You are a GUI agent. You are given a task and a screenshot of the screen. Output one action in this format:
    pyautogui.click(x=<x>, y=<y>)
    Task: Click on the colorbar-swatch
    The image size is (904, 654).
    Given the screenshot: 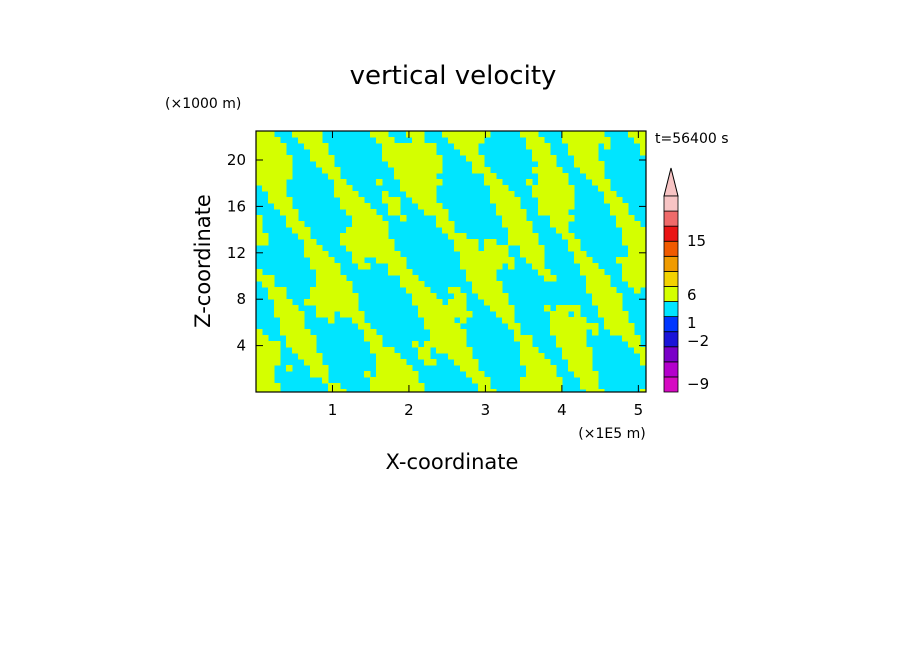 What is the action you would take?
    pyautogui.click(x=671, y=263)
    